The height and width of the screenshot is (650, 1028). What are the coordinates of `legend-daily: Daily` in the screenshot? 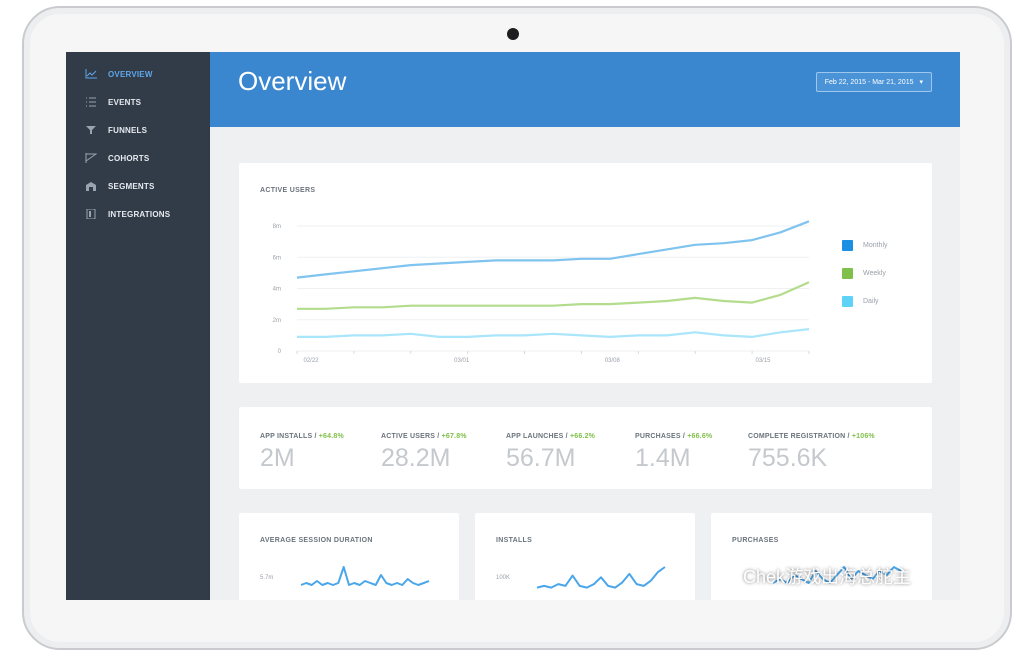 It's located at (860, 301).